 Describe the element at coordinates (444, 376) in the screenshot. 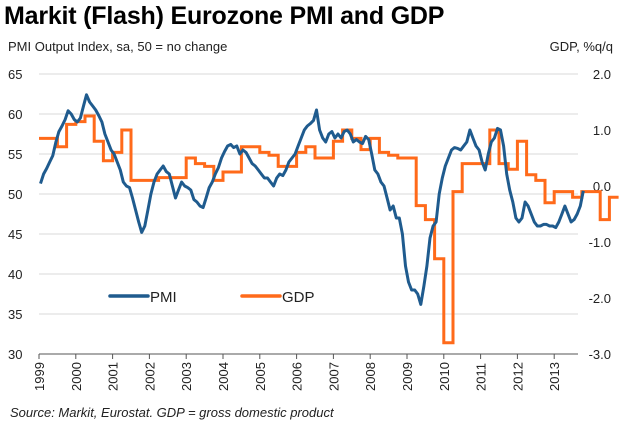

I see `x-tick-label: 2010` at that location.